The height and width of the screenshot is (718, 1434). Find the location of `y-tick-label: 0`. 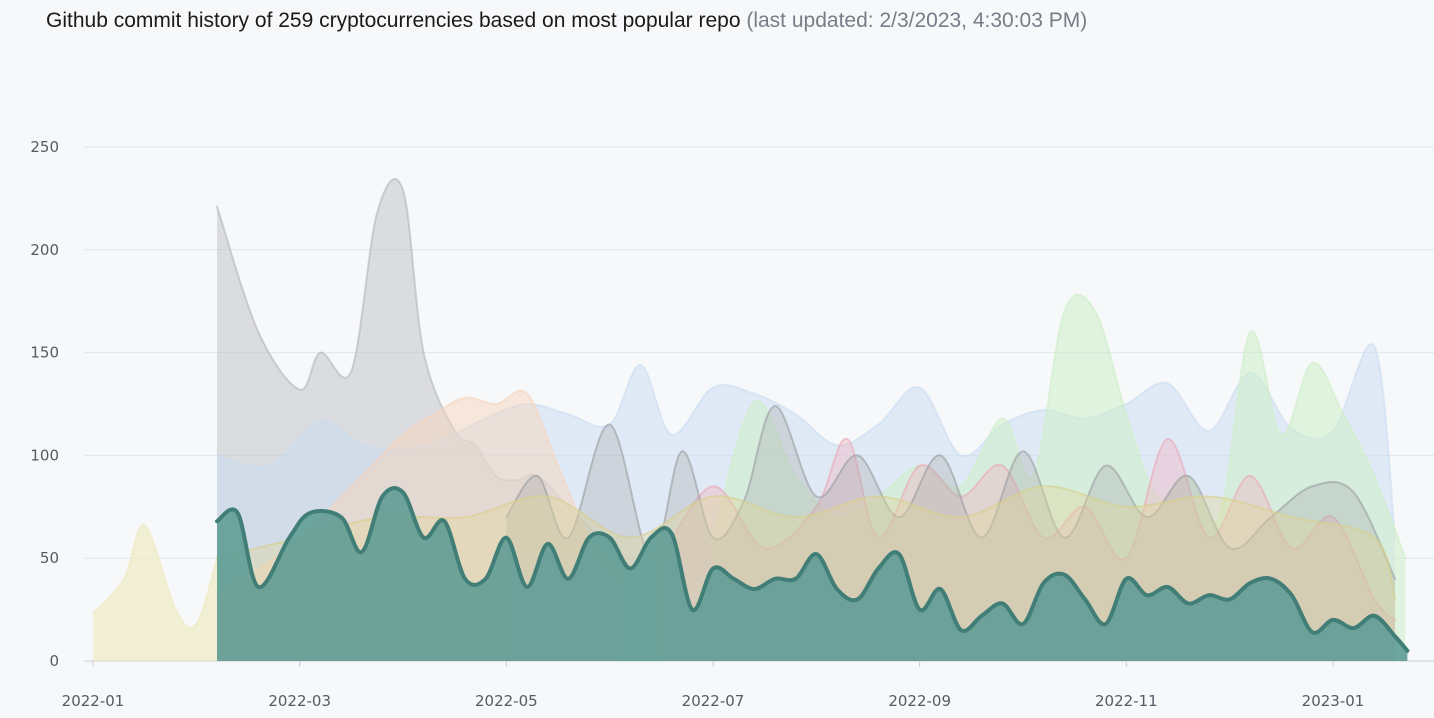

y-tick-label: 0 is located at coordinates (54, 661).